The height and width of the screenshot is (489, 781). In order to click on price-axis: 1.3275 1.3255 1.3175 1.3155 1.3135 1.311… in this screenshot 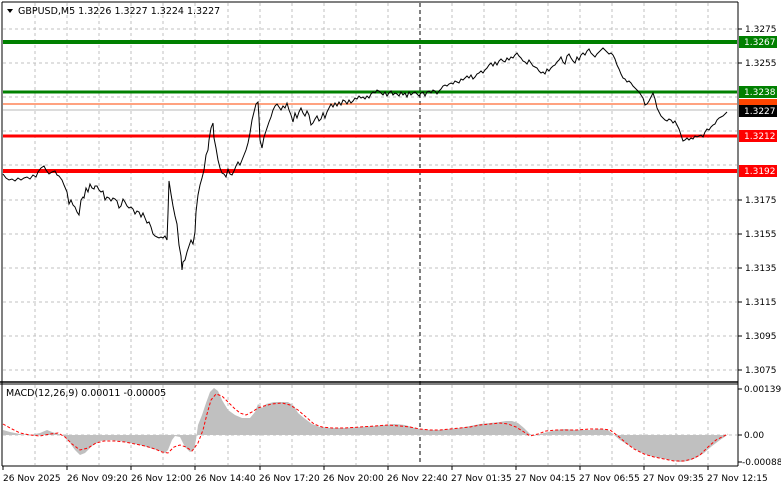, I will do `click(757, 200)`.